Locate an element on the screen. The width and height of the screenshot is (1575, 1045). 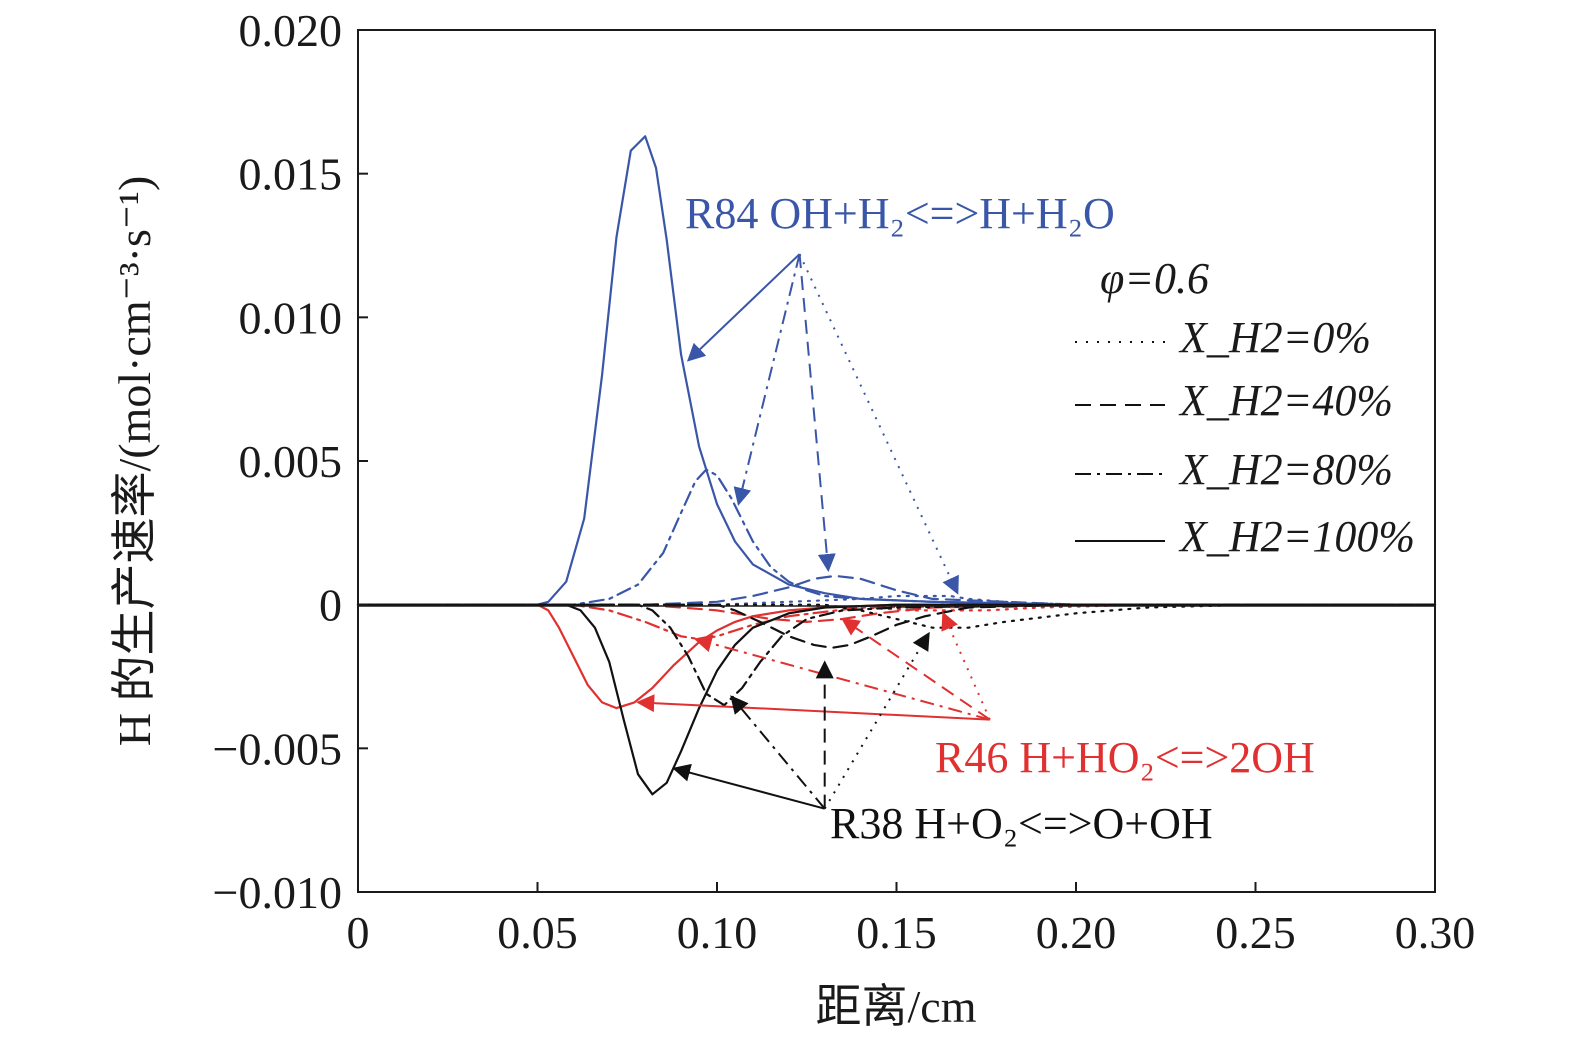
series-R38-80pct-line is located at coordinates (896, 655).